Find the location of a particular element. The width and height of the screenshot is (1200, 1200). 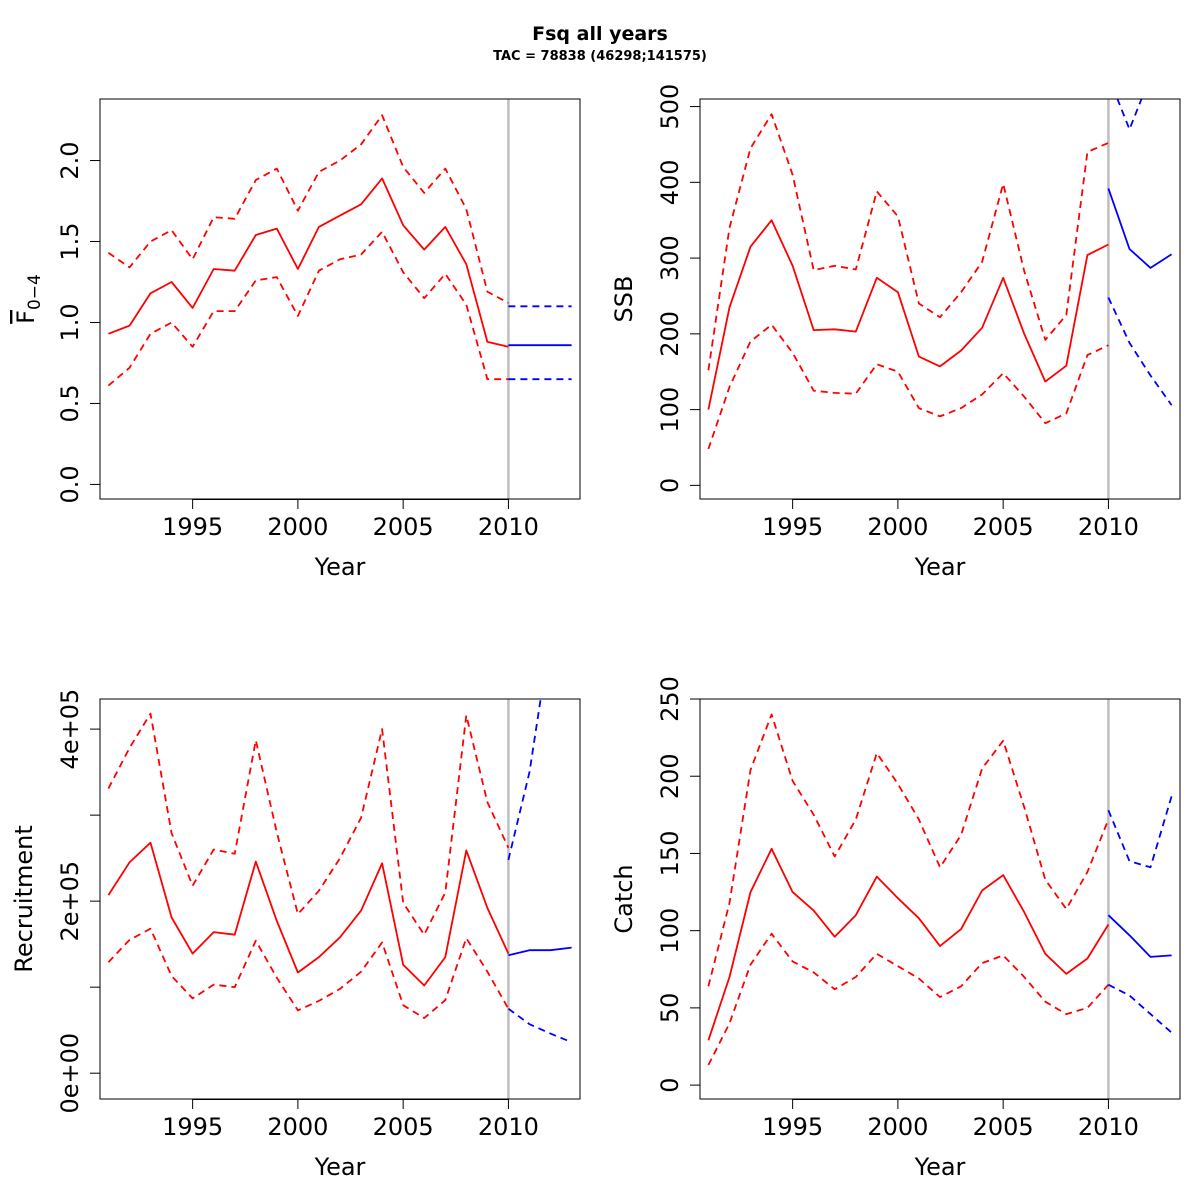

y-axis-label: Catch is located at coordinates (624, 898).